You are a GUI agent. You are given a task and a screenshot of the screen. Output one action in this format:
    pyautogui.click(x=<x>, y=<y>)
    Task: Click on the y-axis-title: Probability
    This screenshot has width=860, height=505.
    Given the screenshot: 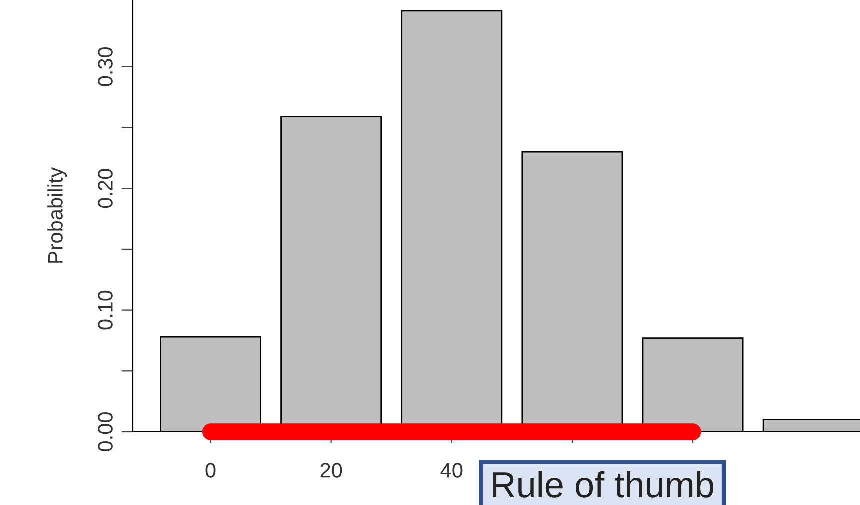 What is the action you would take?
    pyautogui.click(x=58, y=215)
    